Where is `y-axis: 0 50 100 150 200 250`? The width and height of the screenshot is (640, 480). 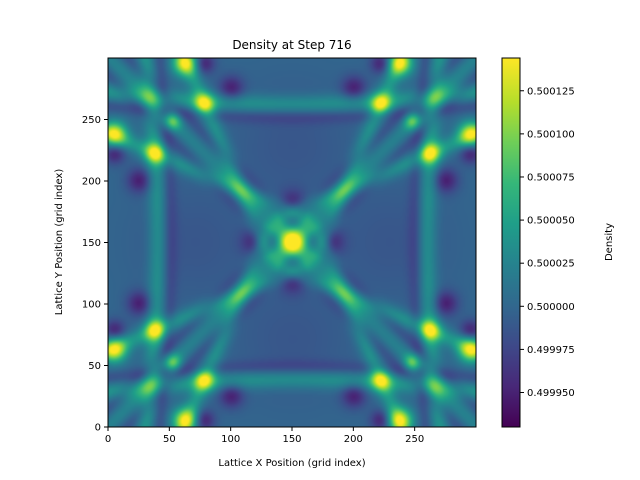 y-axis: 0 50 100 150 200 250 is located at coordinates (95, 274).